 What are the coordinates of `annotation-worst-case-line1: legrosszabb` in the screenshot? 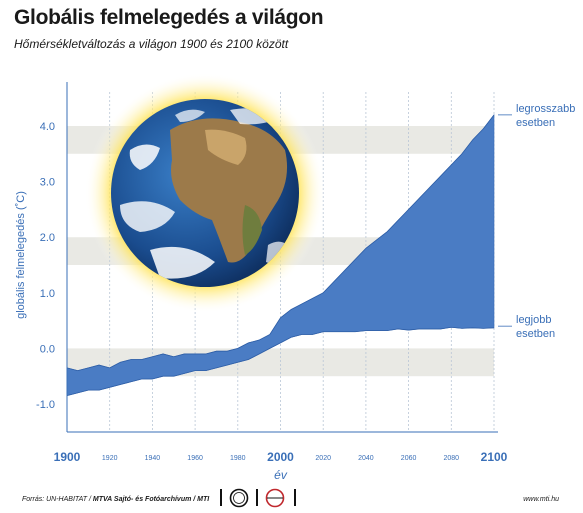 It's located at (545, 109).